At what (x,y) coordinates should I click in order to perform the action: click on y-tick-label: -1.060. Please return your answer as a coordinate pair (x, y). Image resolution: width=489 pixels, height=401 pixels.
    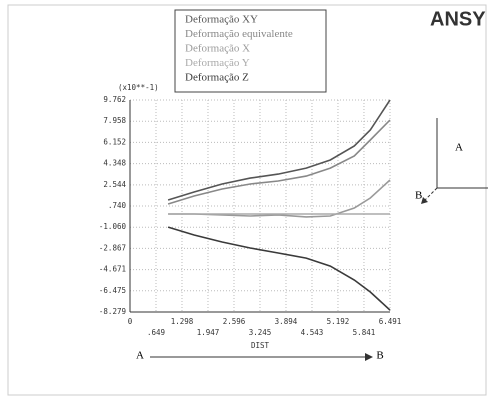
    Looking at the image, I should click on (113, 226).